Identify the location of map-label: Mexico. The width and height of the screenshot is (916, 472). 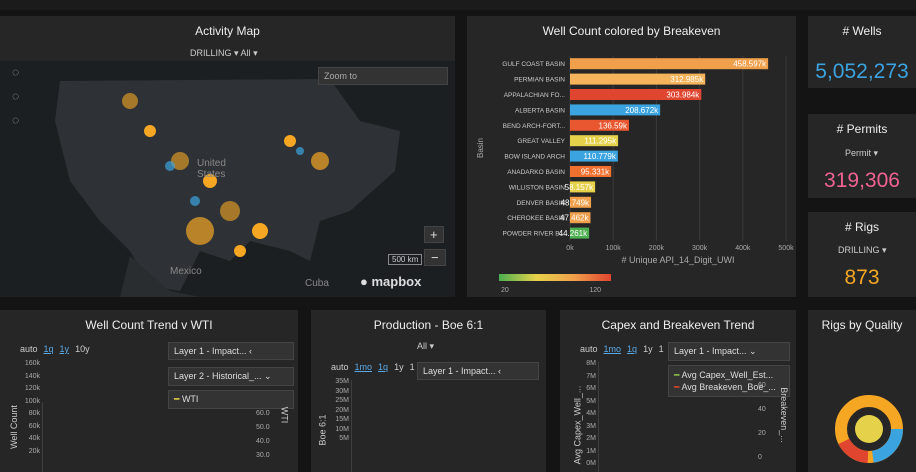
(186, 271).